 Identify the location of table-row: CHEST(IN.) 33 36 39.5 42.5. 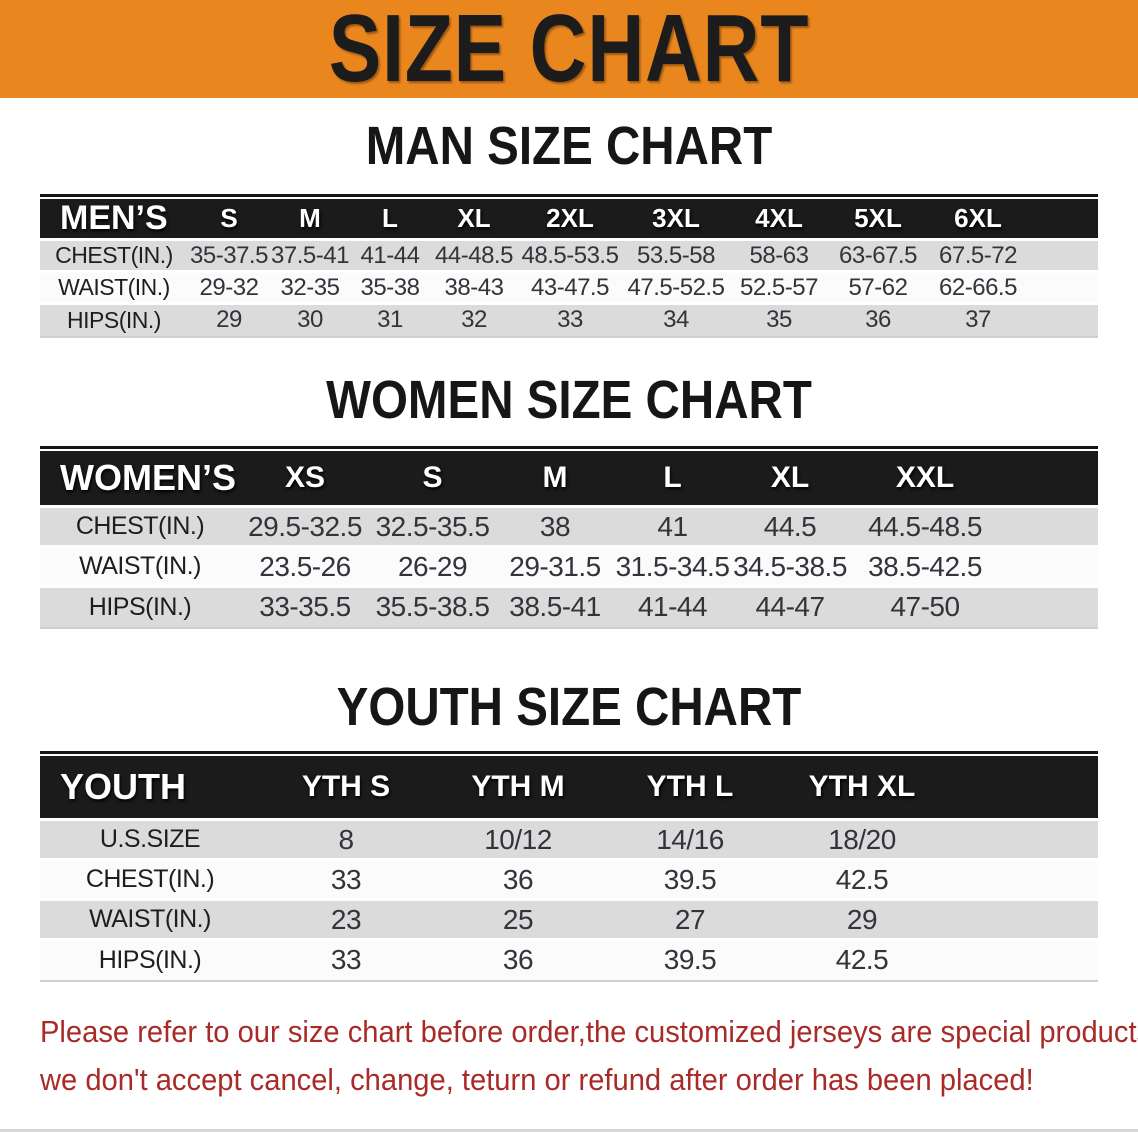
(569, 879).